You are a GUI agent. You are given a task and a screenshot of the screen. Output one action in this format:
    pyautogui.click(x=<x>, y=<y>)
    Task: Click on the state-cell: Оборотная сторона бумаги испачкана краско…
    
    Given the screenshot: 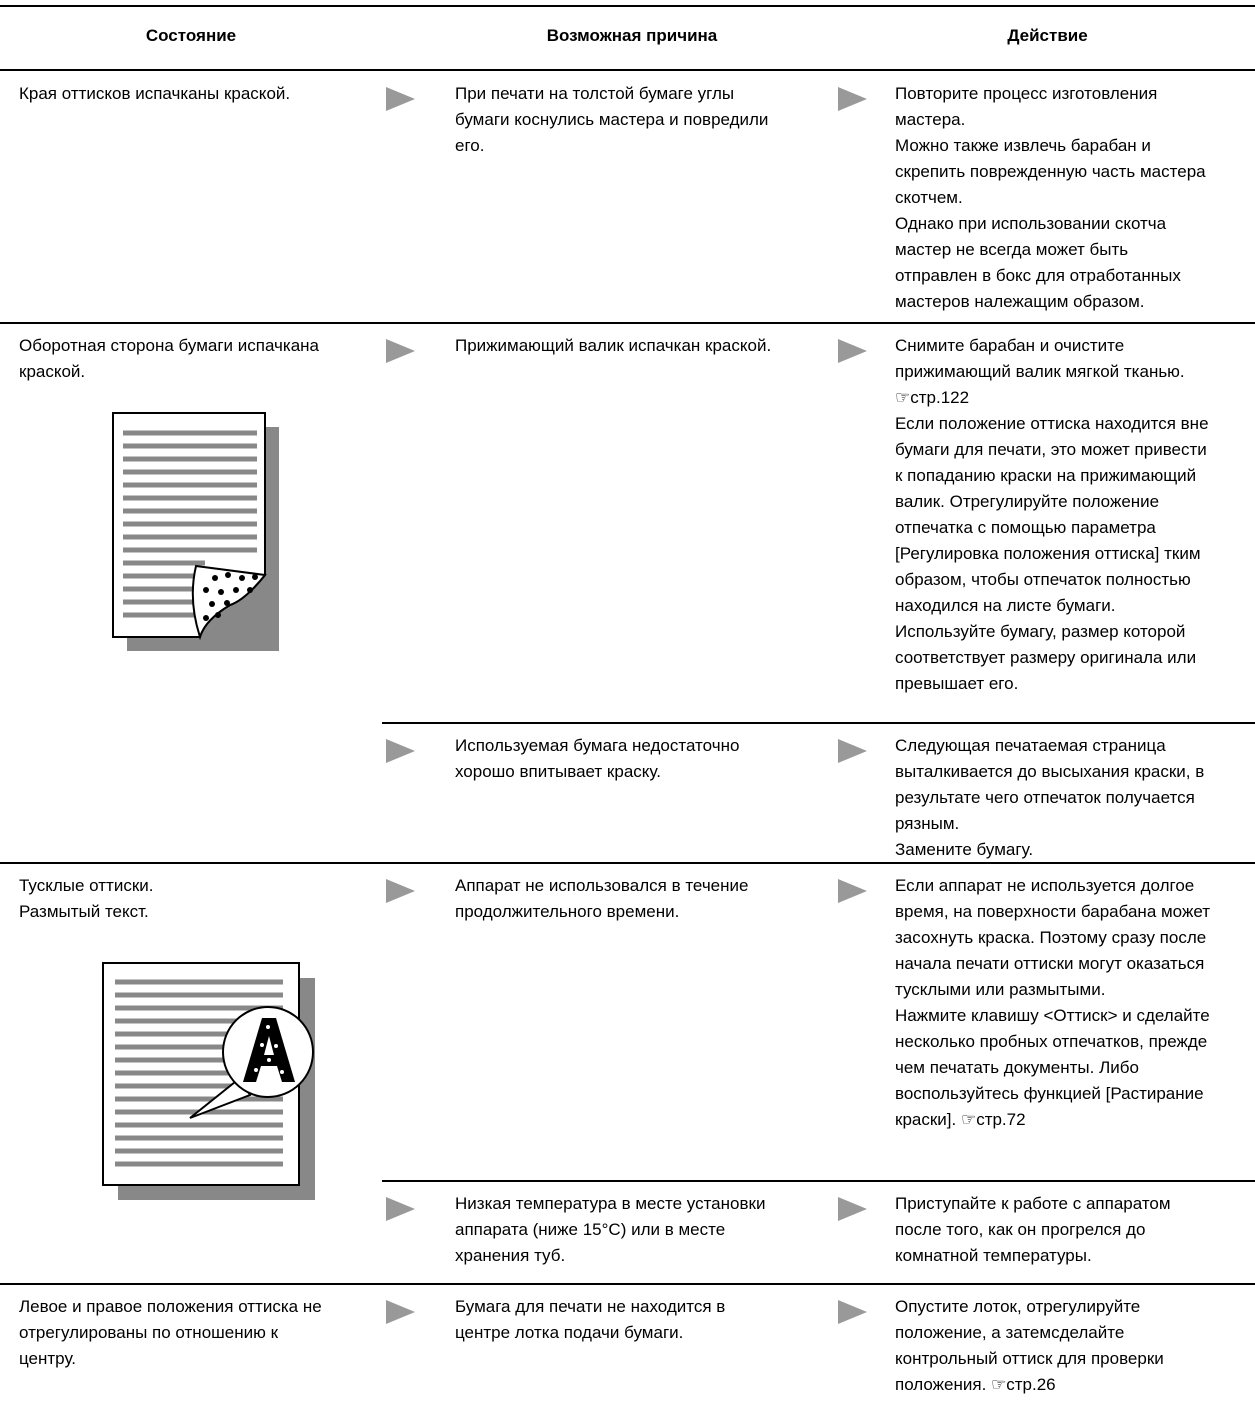 What is the action you would take?
    pyautogui.click(x=169, y=359)
    